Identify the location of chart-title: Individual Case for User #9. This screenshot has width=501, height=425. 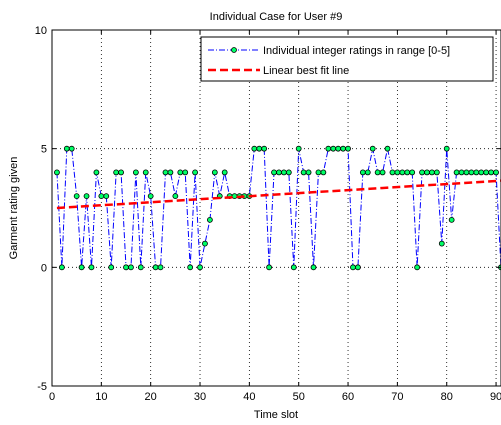
(276, 17).